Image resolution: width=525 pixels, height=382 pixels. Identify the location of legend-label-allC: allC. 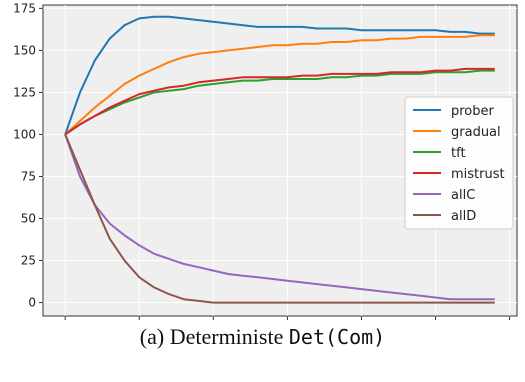
(463, 195).